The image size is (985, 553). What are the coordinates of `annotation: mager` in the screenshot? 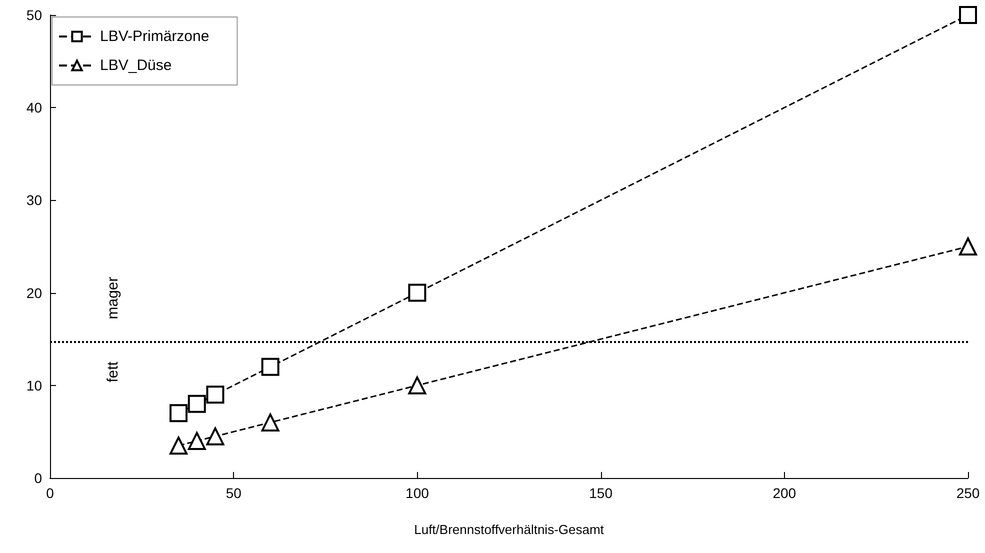 It's located at (113, 298).